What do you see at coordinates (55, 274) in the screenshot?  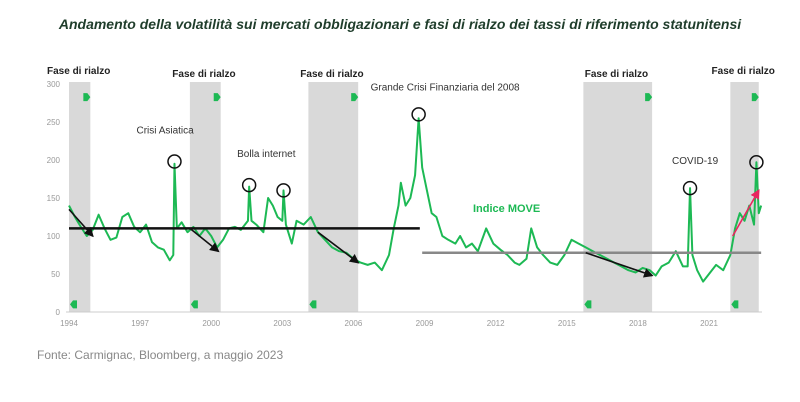 I see `y-tick-label: 50` at bounding box center [55, 274].